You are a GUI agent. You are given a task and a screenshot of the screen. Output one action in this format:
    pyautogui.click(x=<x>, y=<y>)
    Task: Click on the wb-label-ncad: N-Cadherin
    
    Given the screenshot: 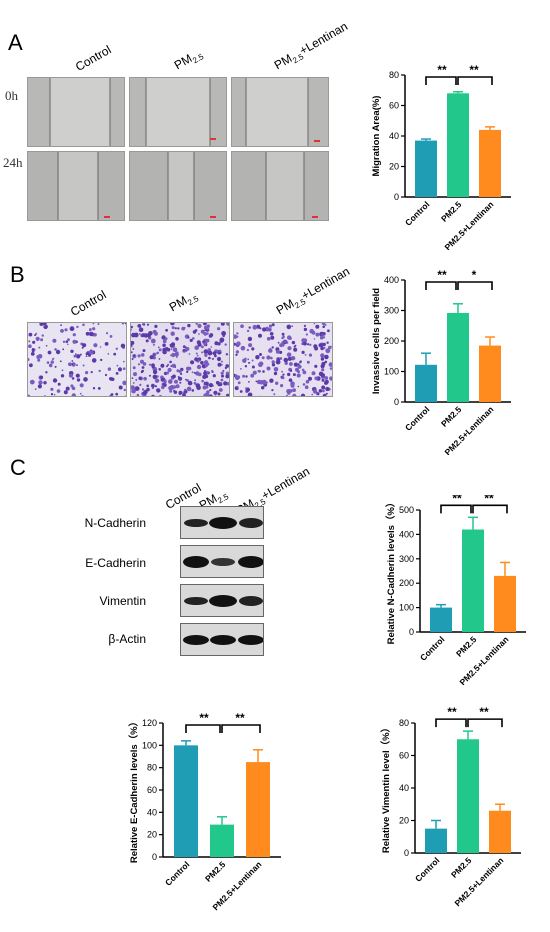 What is the action you would take?
    pyautogui.click(x=115, y=523)
    